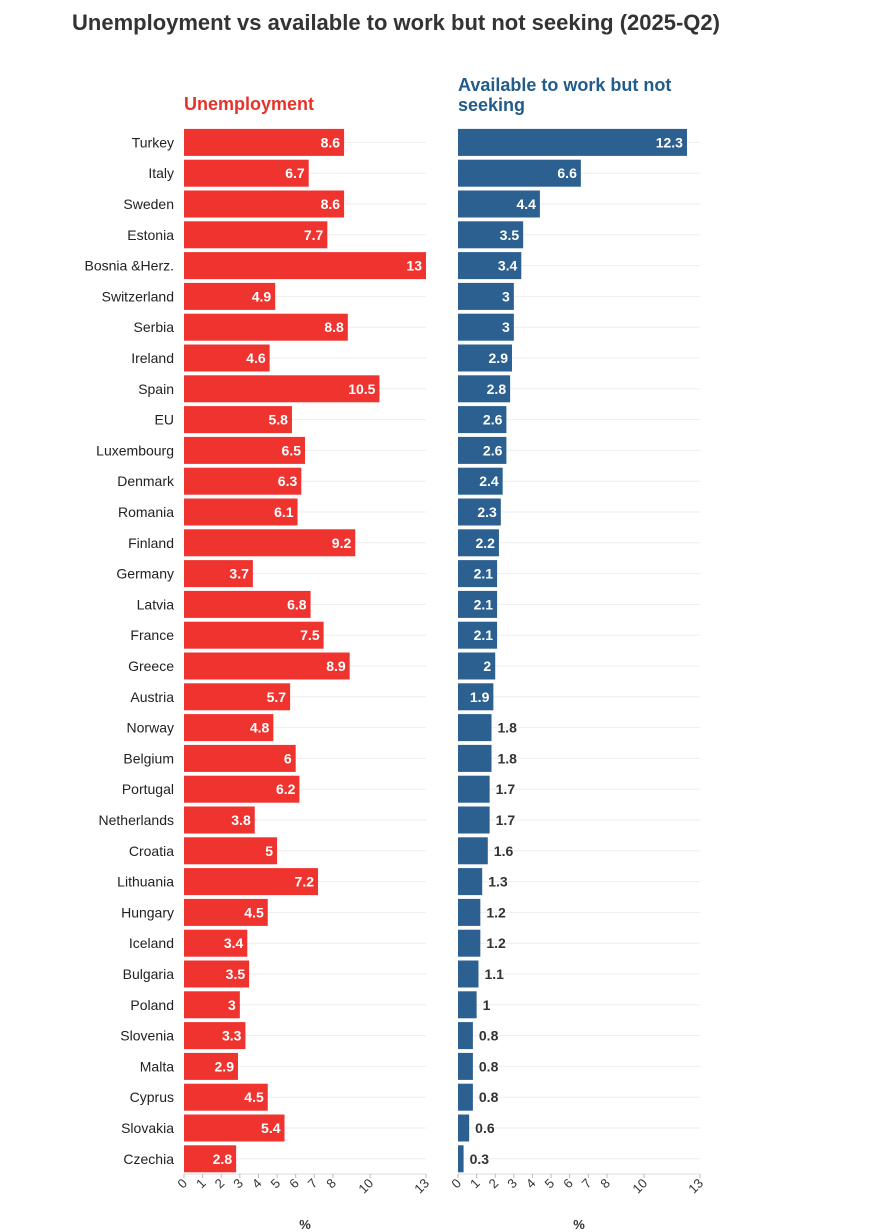 The image size is (886, 1232). I want to click on available-value-label: 3.5, so click(510, 235).